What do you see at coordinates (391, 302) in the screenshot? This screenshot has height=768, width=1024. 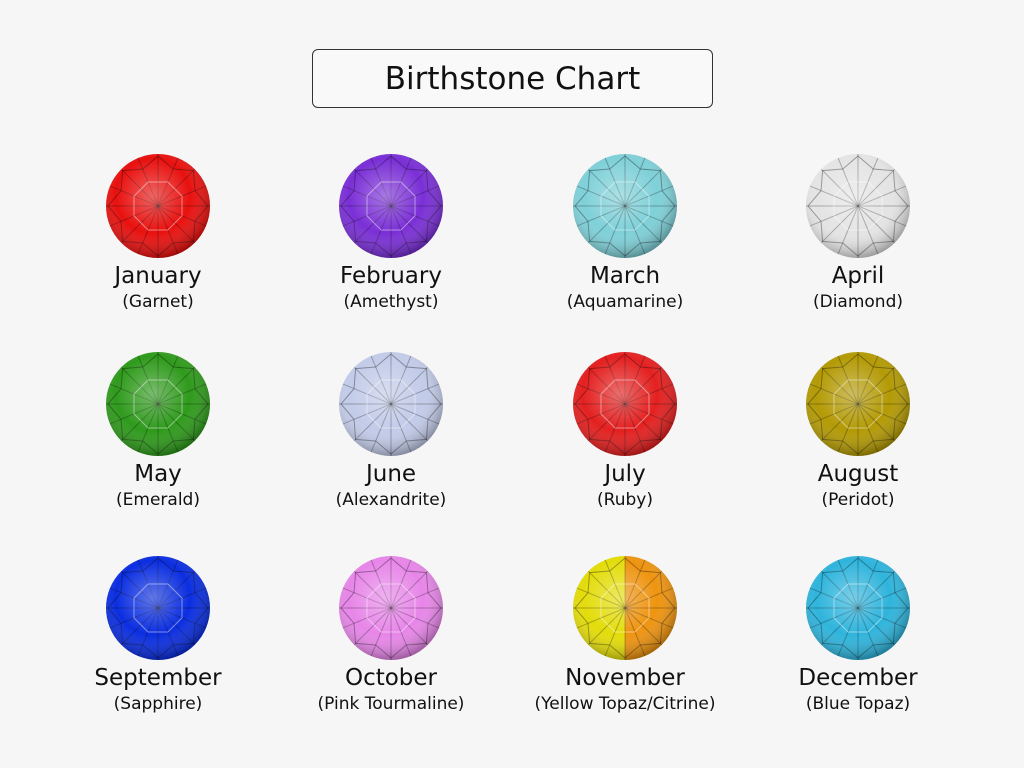 I see `stone-label: (Amethyst)` at bounding box center [391, 302].